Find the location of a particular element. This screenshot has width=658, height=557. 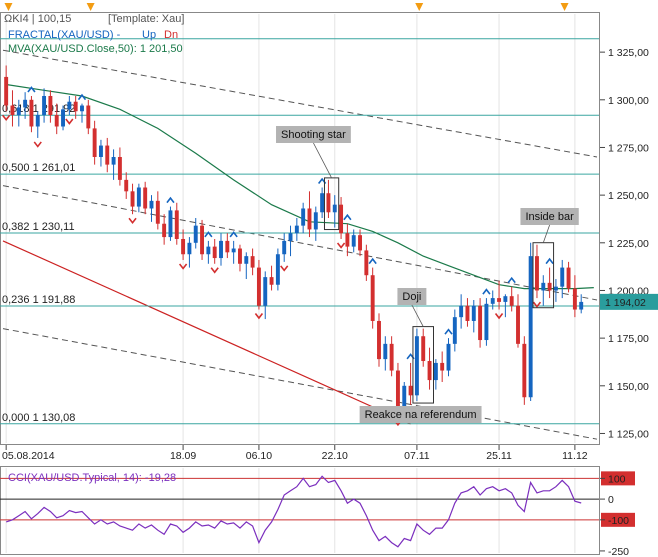

cci-level-badge is located at coordinates (618, 478).